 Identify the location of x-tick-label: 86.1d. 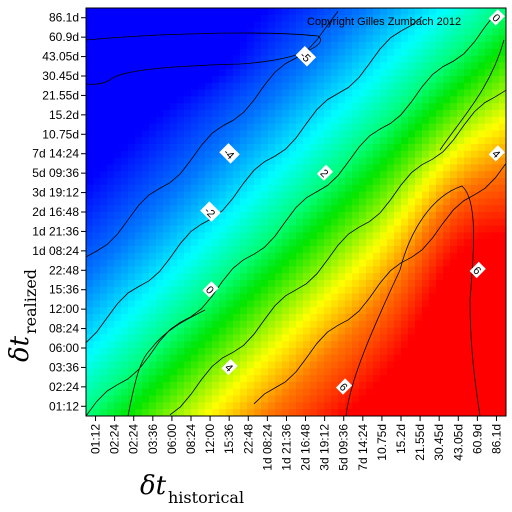
(496, 439).